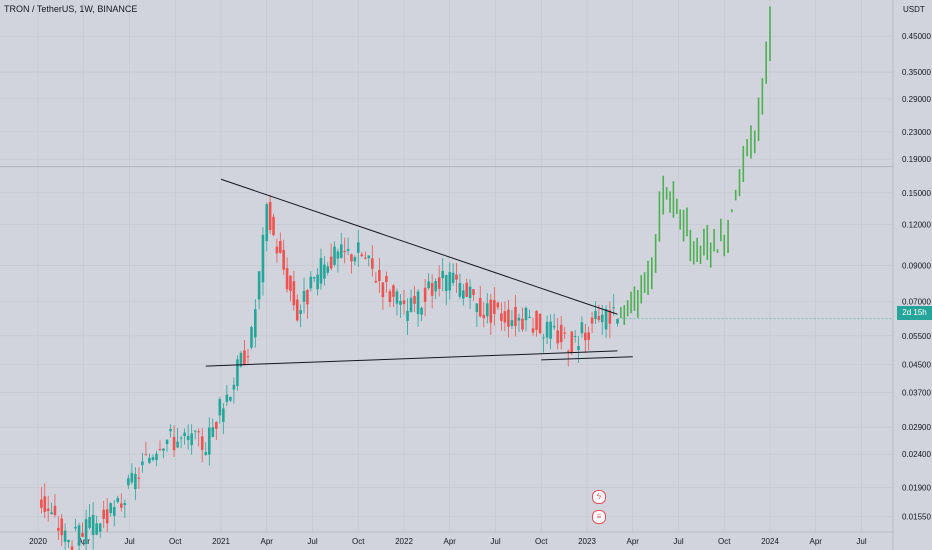 The image size is (932, 550). What do you see at coordinates (71, 9) in the screenshot?
I see `chart-title: TRON / TetherUS, 1W, BINANCE` at bounding box center [71, 9].